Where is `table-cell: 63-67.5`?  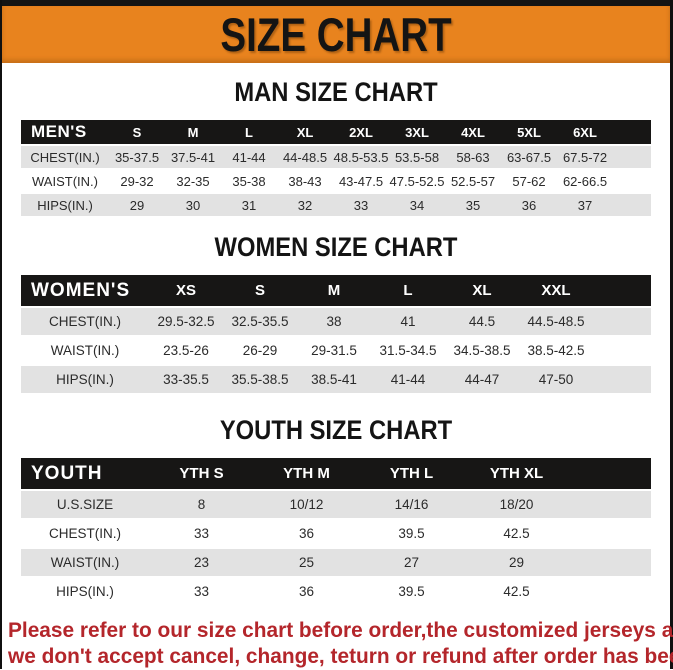 table-cell: 63-67.5 is located at coordinates (529, 157).